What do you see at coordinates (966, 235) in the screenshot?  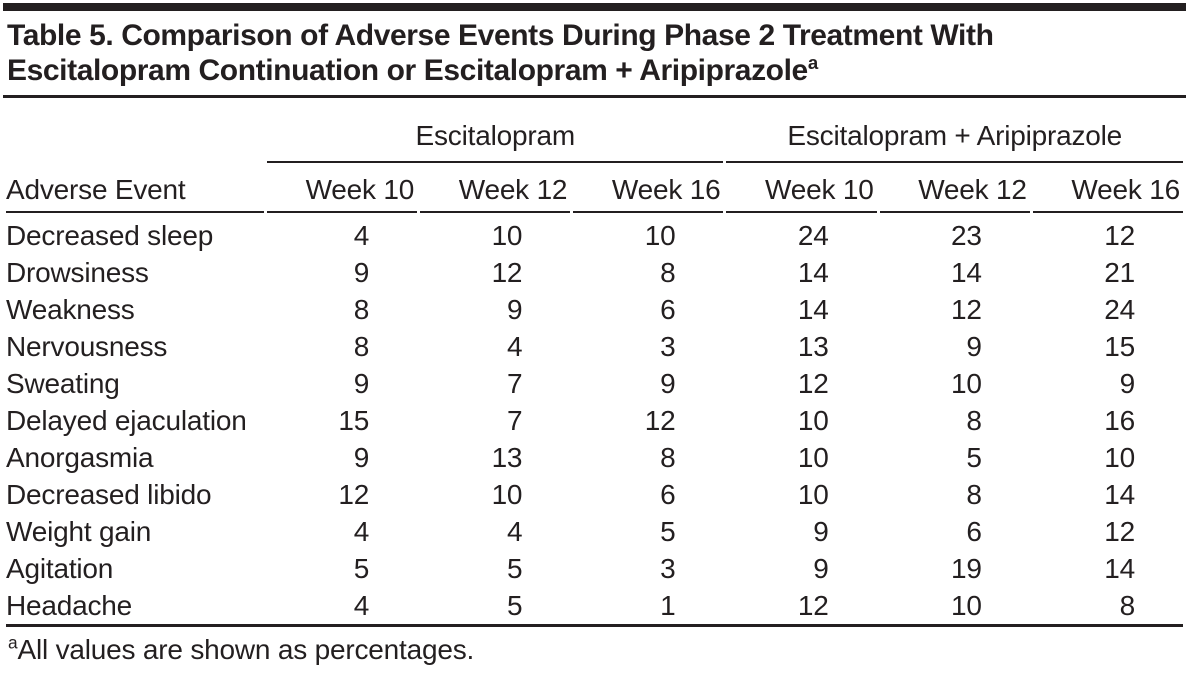 I see `value-cell: 23` at bounding box center [966, 235].